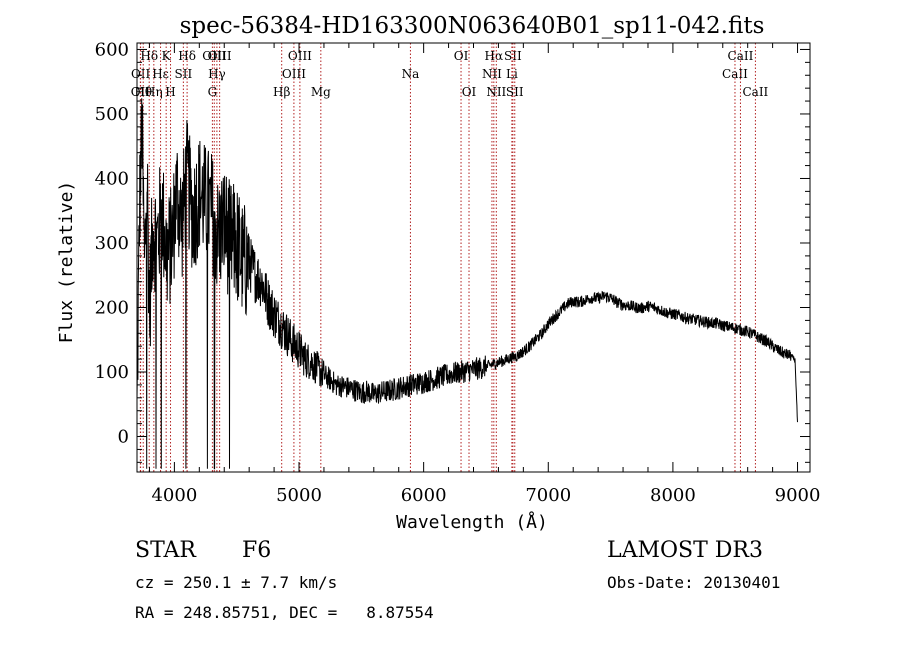 The height and width of the screenshot is (649, 900). Describe the element at coordinates (214, 56) in the screenshot. I see `line-label-10: OIII` at that location.